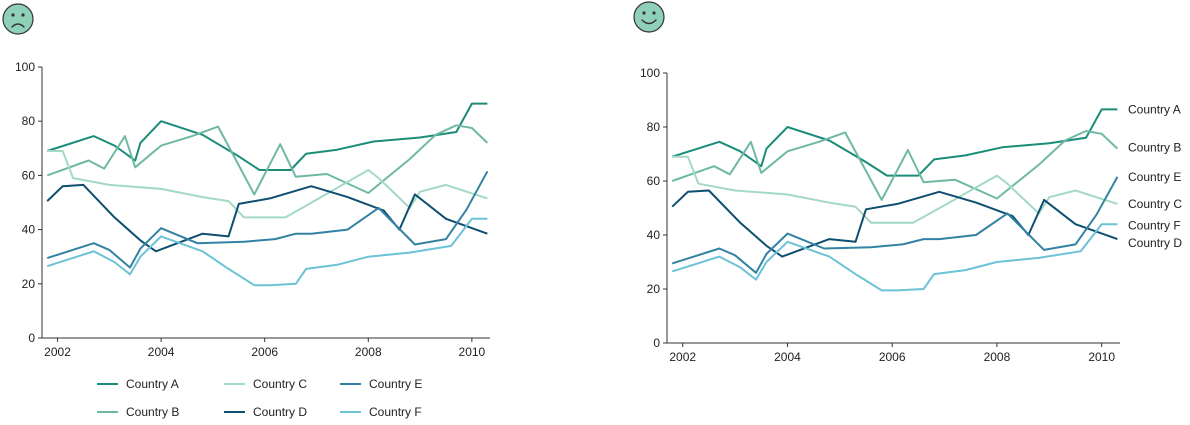  Describe the element at coordinates (1155, 243) in the screenshot. I see `series-end-label: Country D` at that location.